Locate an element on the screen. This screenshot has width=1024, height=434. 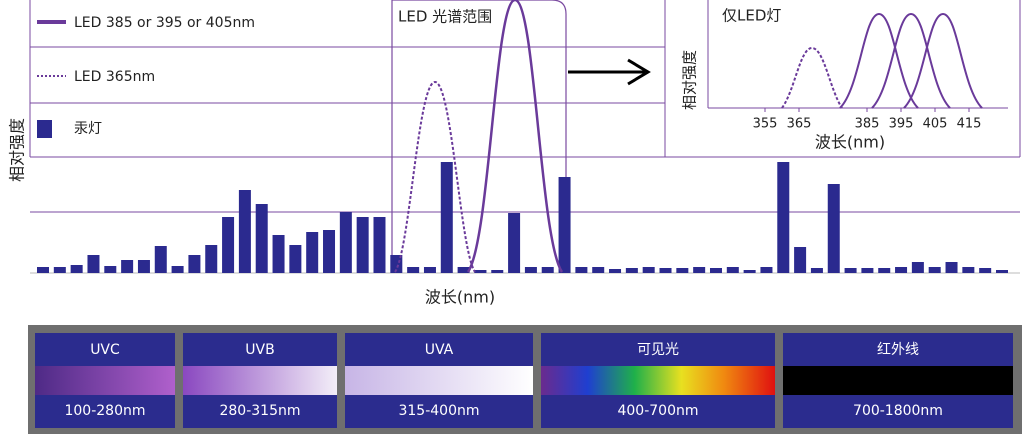
led-365-curve is located at coordinates (435, 176).